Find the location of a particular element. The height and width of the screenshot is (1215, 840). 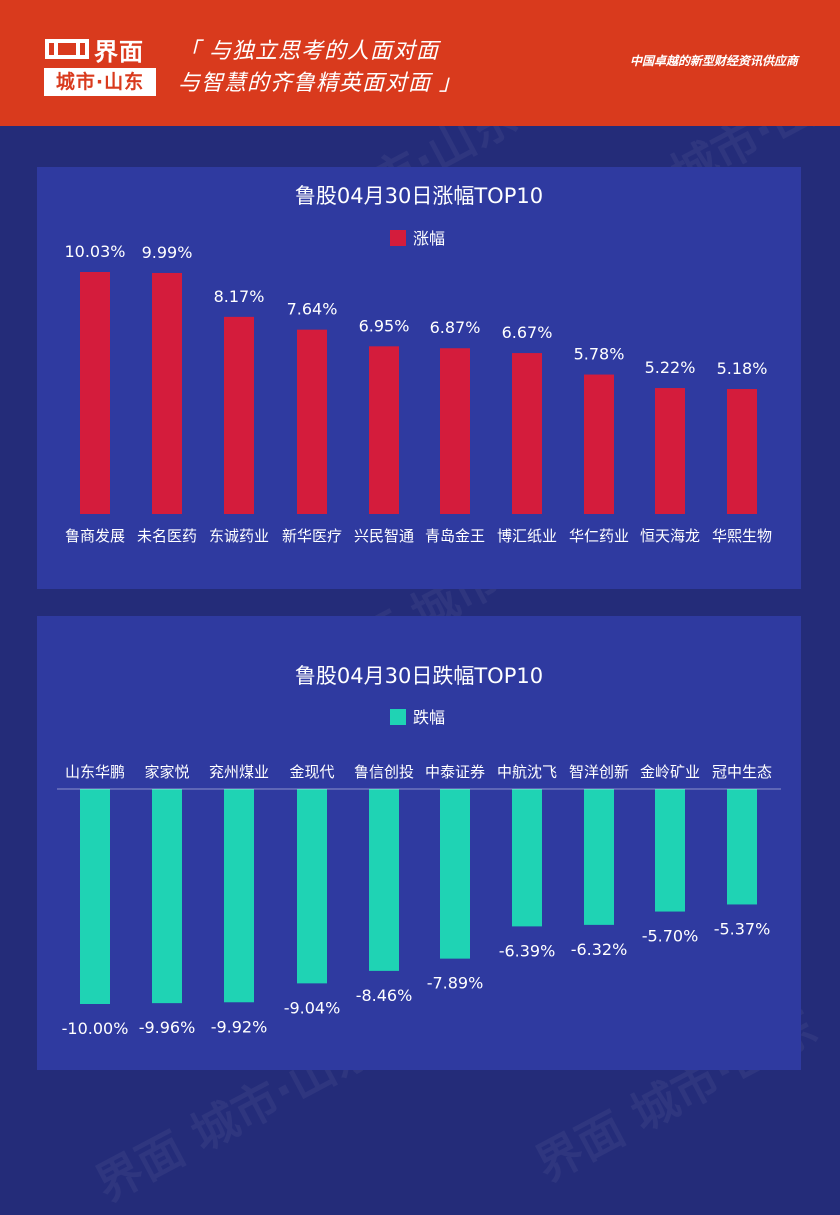

data-label: -9.92% is located at coordinates (239, 1026).